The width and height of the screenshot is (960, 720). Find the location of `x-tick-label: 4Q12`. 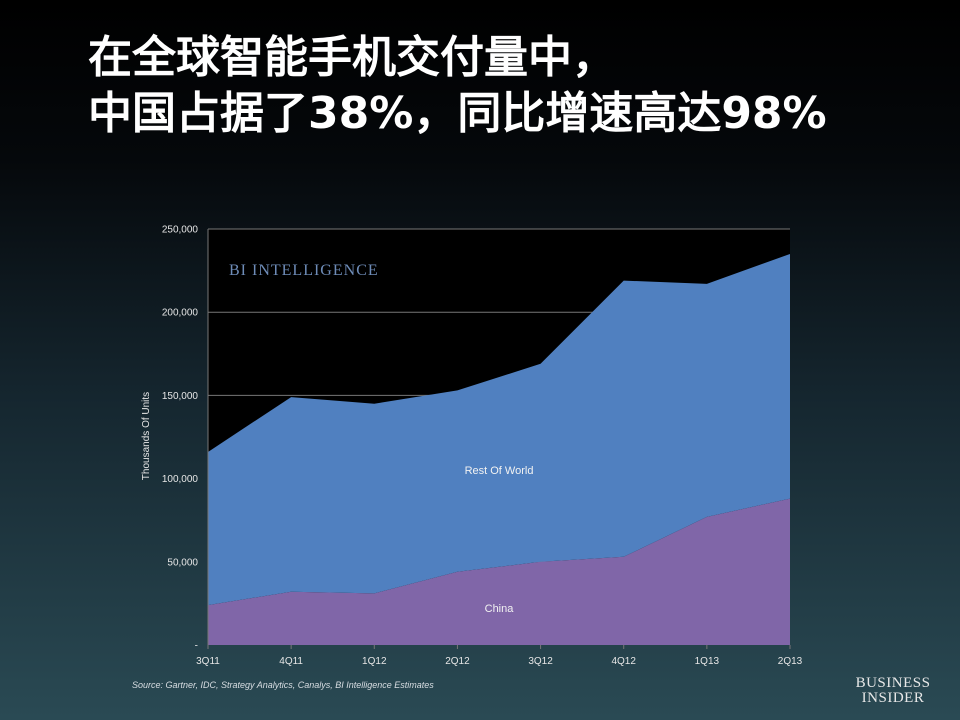

x-tick-label: 4Q12 is located at coordinates (623, 661).